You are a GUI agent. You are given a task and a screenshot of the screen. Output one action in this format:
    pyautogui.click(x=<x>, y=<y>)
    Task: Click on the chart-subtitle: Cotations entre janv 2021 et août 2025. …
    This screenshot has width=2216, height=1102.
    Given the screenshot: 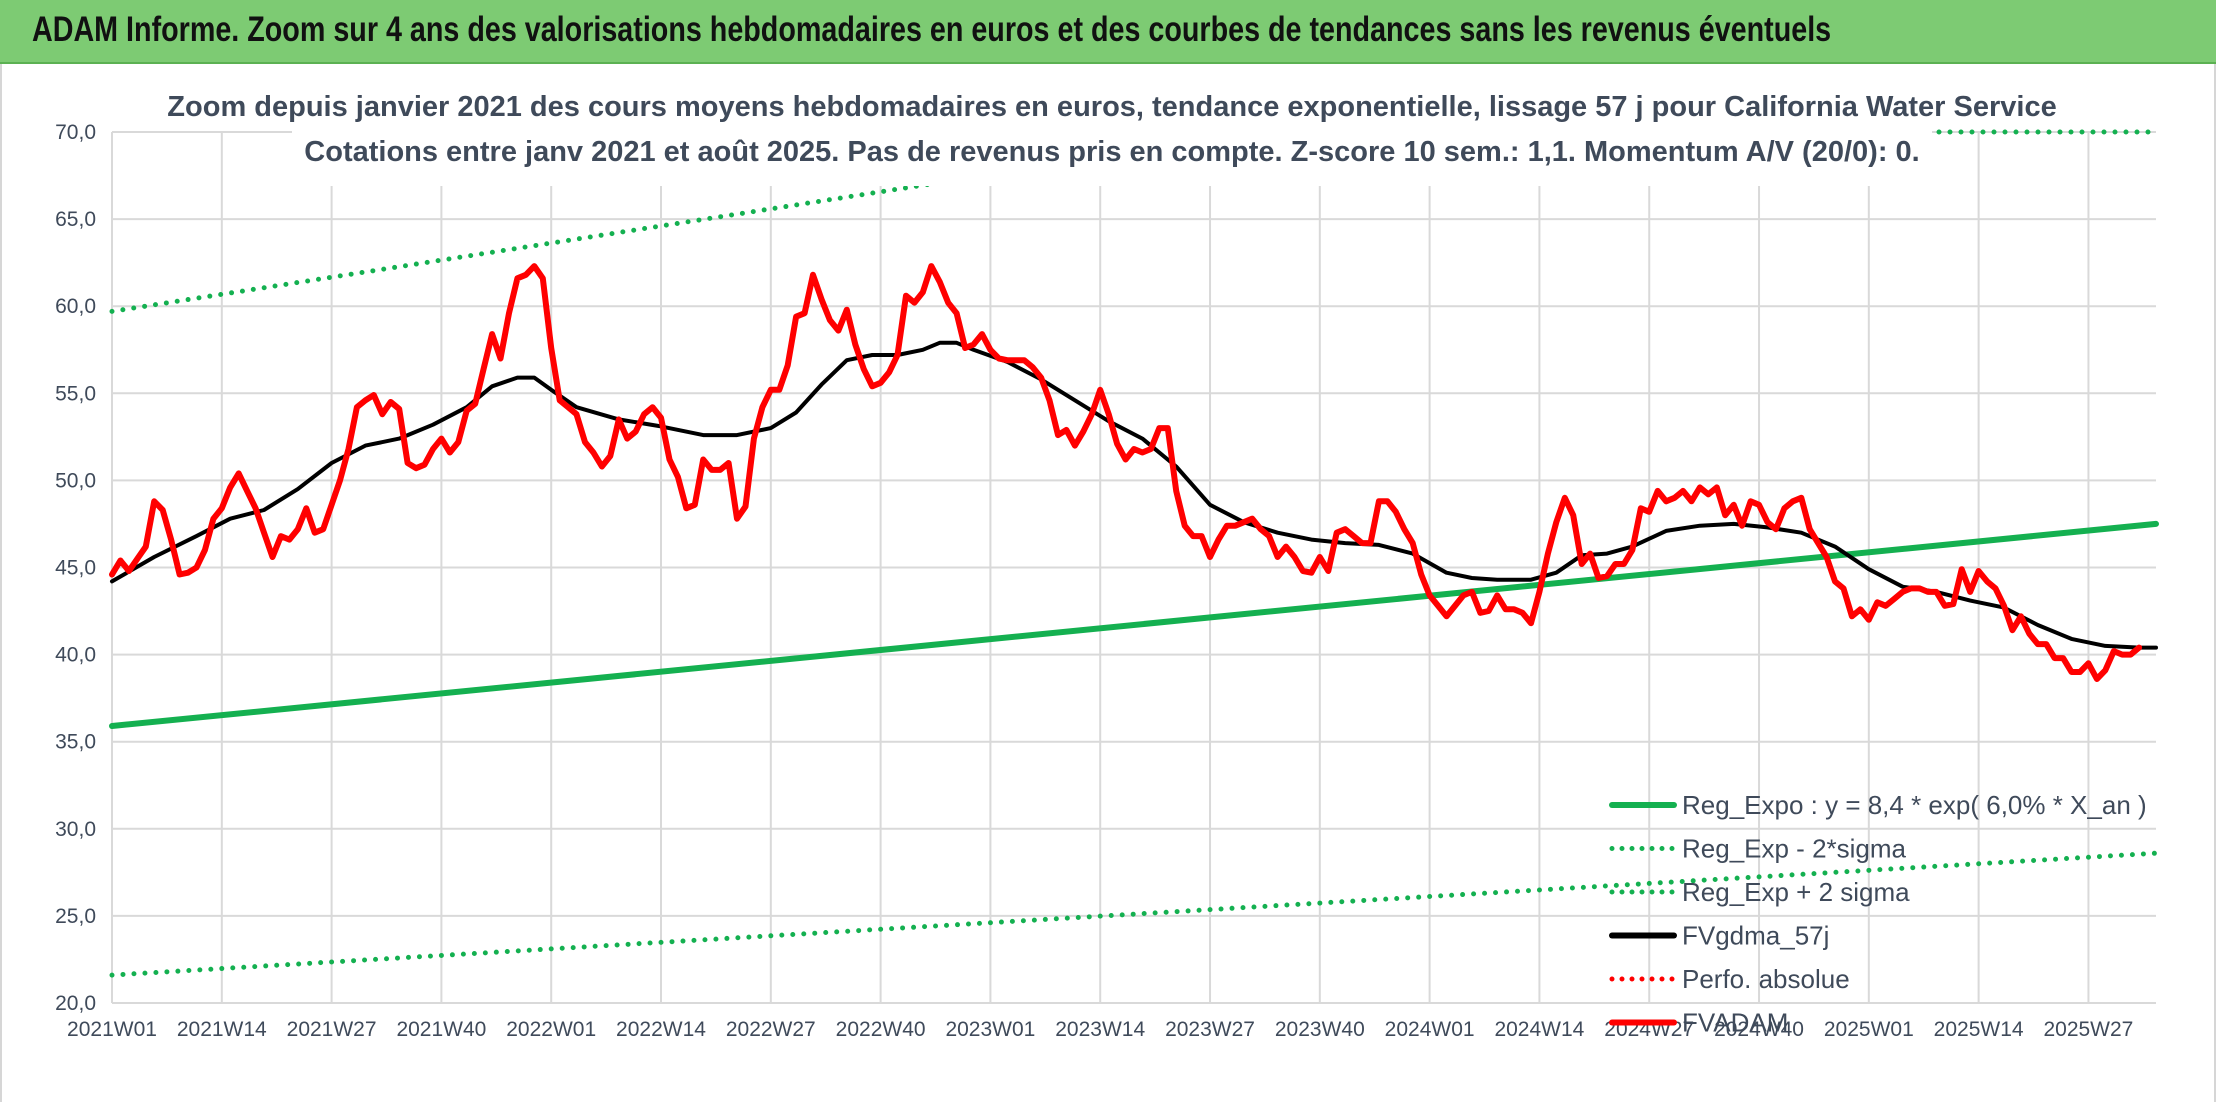 What is the action you would take?
    pyautogui.click(x=1111, y=152)
    